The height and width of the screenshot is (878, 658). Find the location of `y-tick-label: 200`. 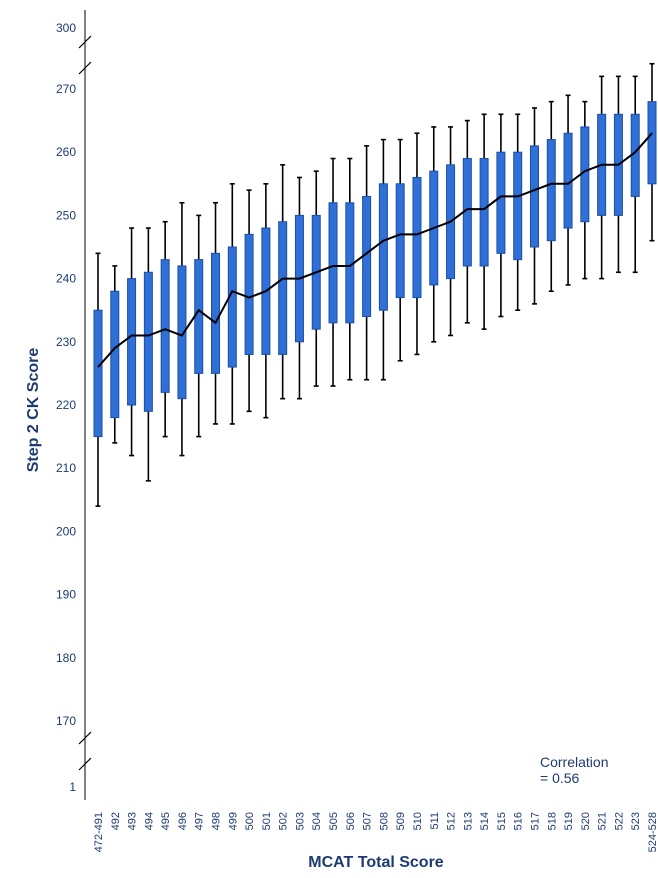

y-tick-label: 200 is located at coordinates (66, 531).